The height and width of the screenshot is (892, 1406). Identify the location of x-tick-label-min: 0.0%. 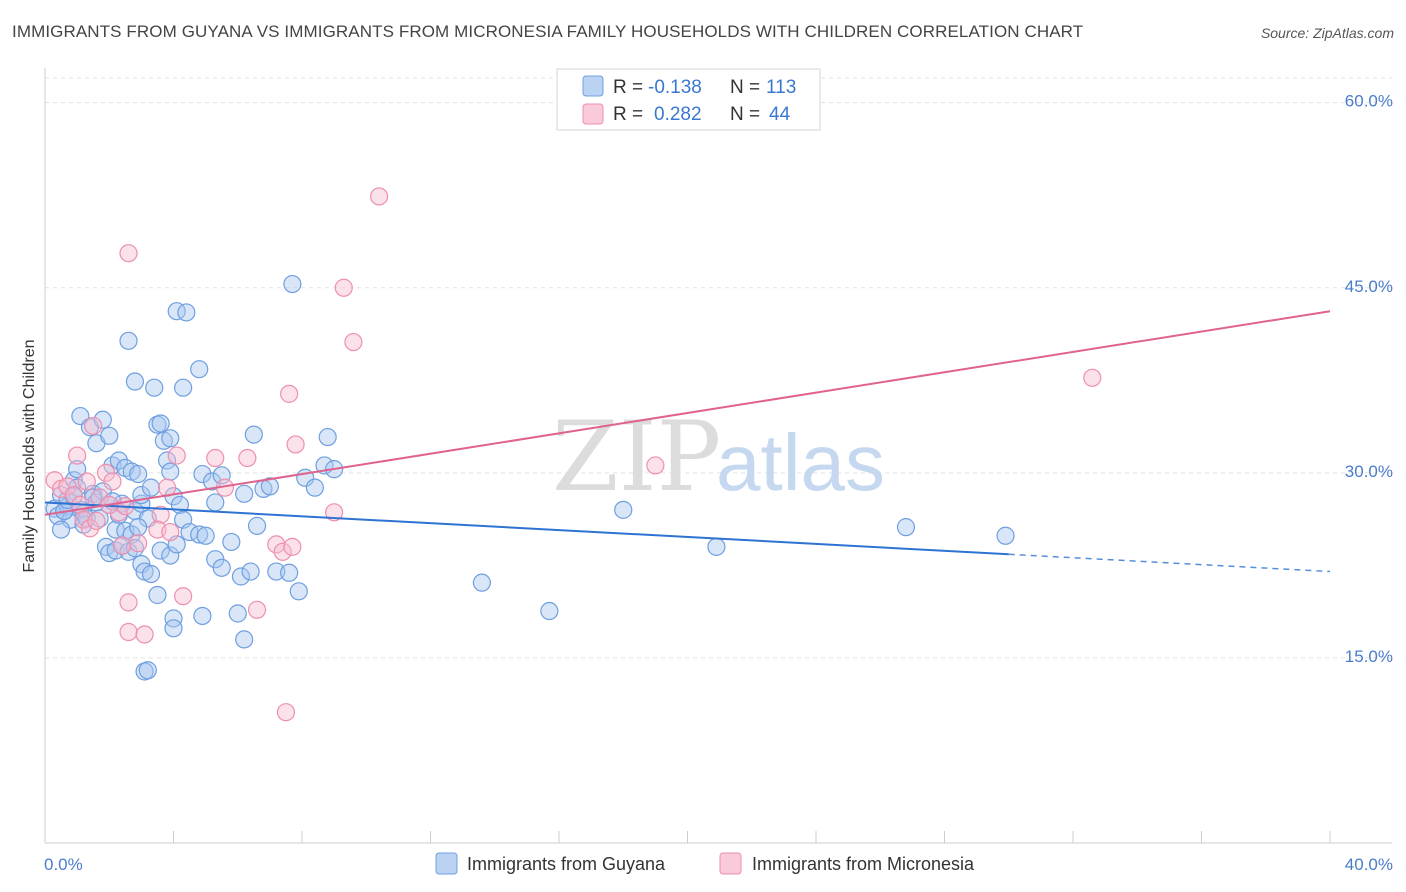
(63, 864).